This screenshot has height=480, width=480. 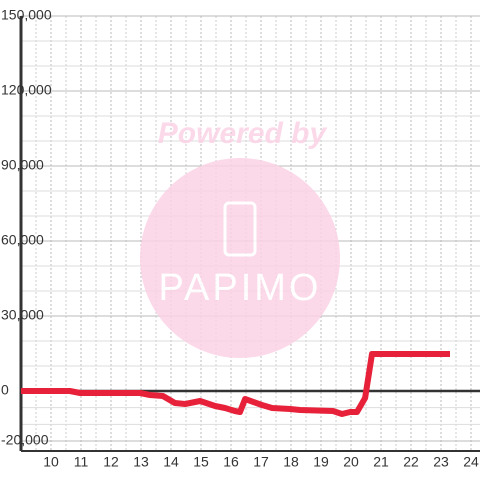 What do you see at coordinates (411, 462) in the screenshot?
I see `x-tick-label: 22` at bounding box center [411, 462].